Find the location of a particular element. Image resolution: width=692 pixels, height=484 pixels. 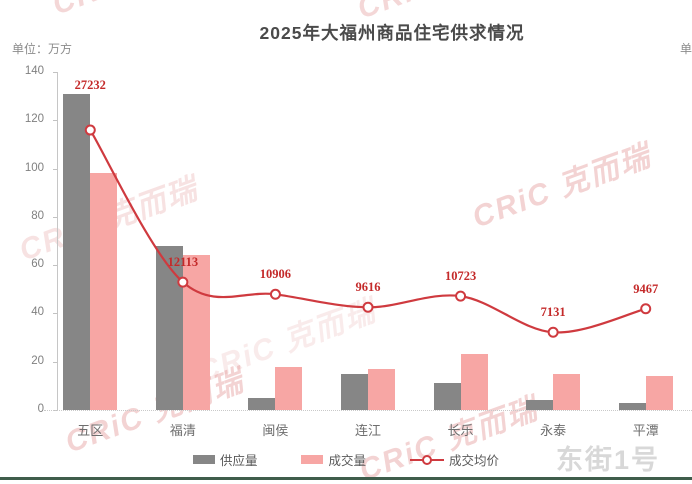

left-axis-unit-label: 单位：万方 is located at coordinates (42, 49).